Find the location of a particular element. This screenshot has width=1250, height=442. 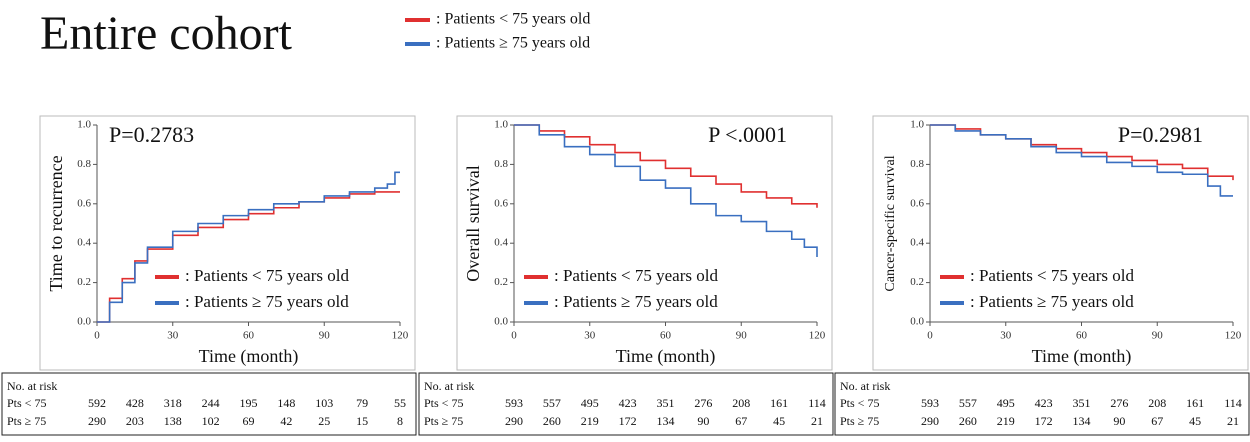

y-tick-label: 0.2 is located at coordinates (84, 282).